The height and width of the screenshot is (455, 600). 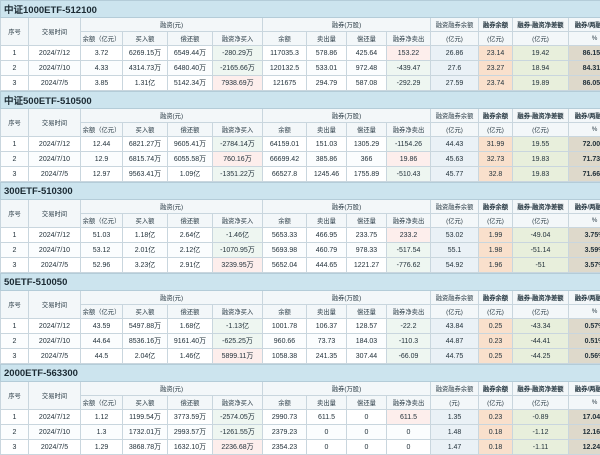 What do you see at coordinates (190, 83) in the screenshot?
I see `financing-repay: 5142.34万` at bounding box center [190, 83].